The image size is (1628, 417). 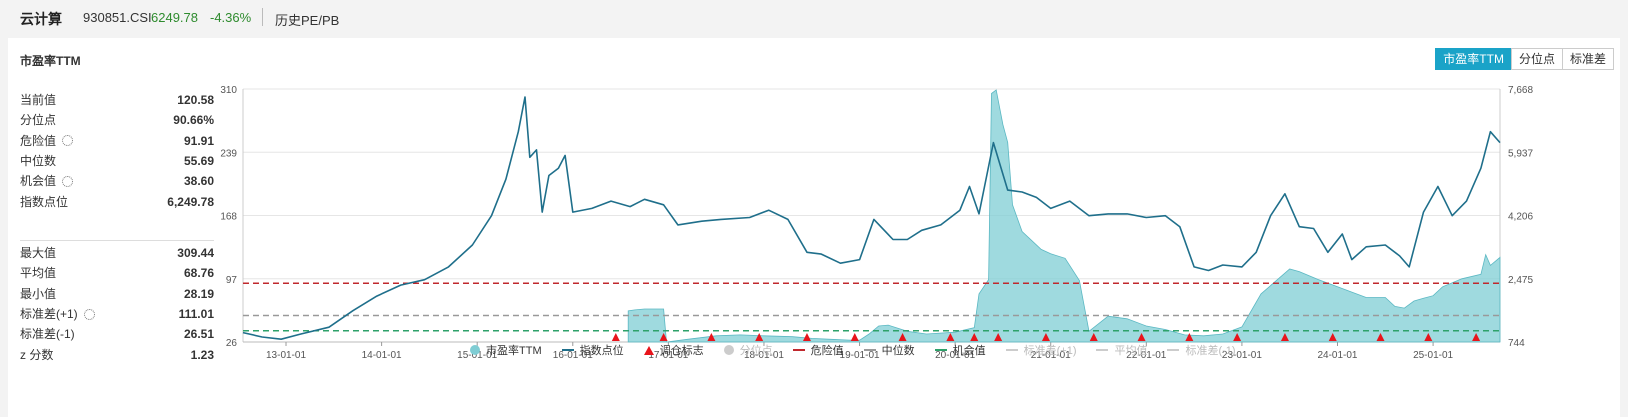 I want to click on triangle-icon, so click(x=648, y=350).